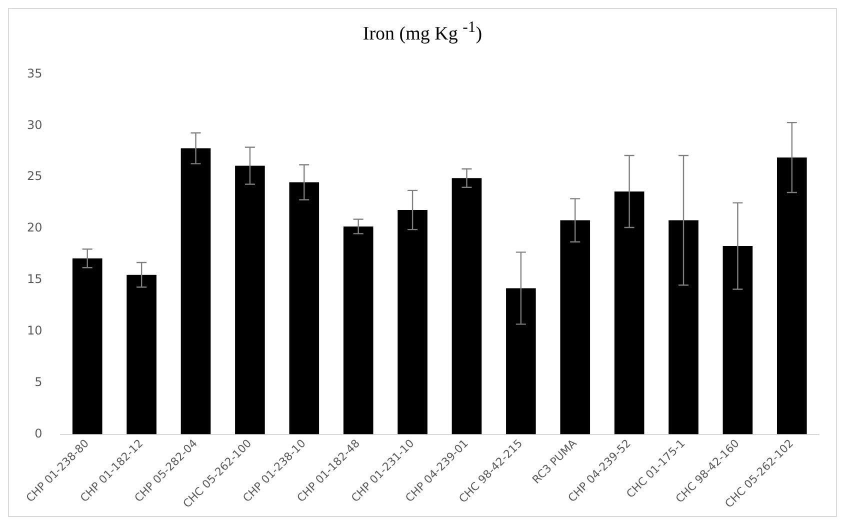  I want to click on y-tick-label: 0, so click(38, 433).